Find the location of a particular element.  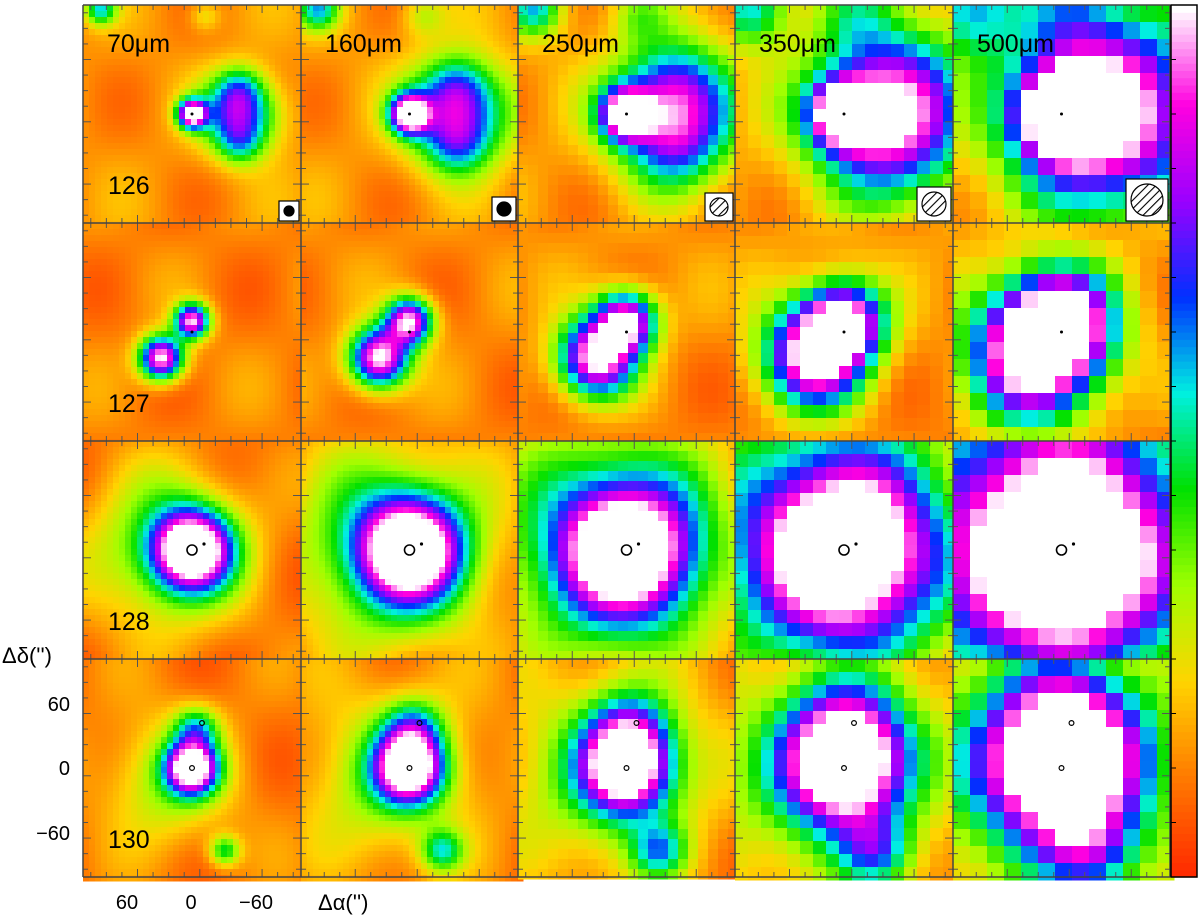

dec-axis-label: Δδ('') is located at coordinates (27, 655).